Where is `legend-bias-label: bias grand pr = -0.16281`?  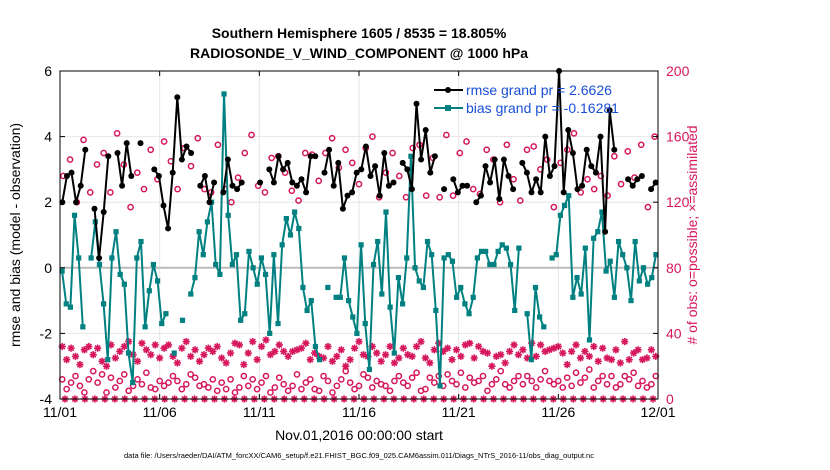
legend-bias-label: bias grand pr = -0.16281 is located at coordinates (542, 108).